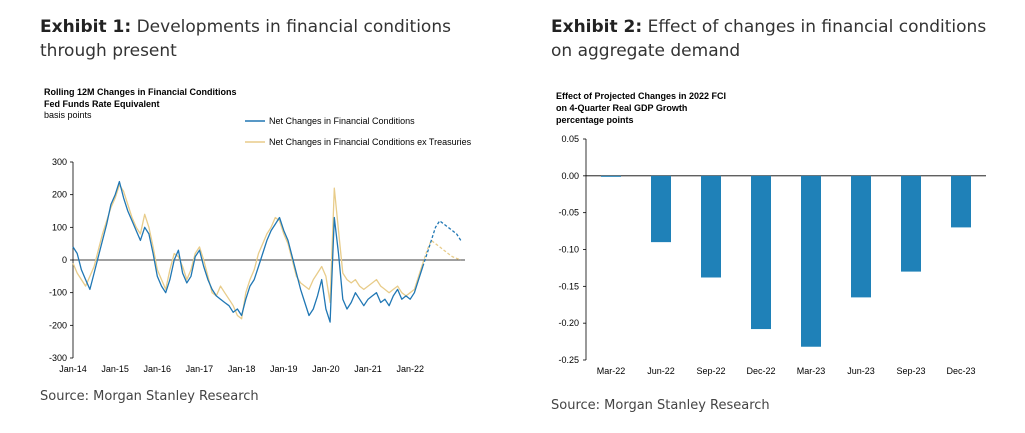 This screenshot has width=1025, height=433. What do you see at coordinates (368, 369) in the screenshot?
I see `x-tick-label: Jan-21` at bounding box center [368, 369].